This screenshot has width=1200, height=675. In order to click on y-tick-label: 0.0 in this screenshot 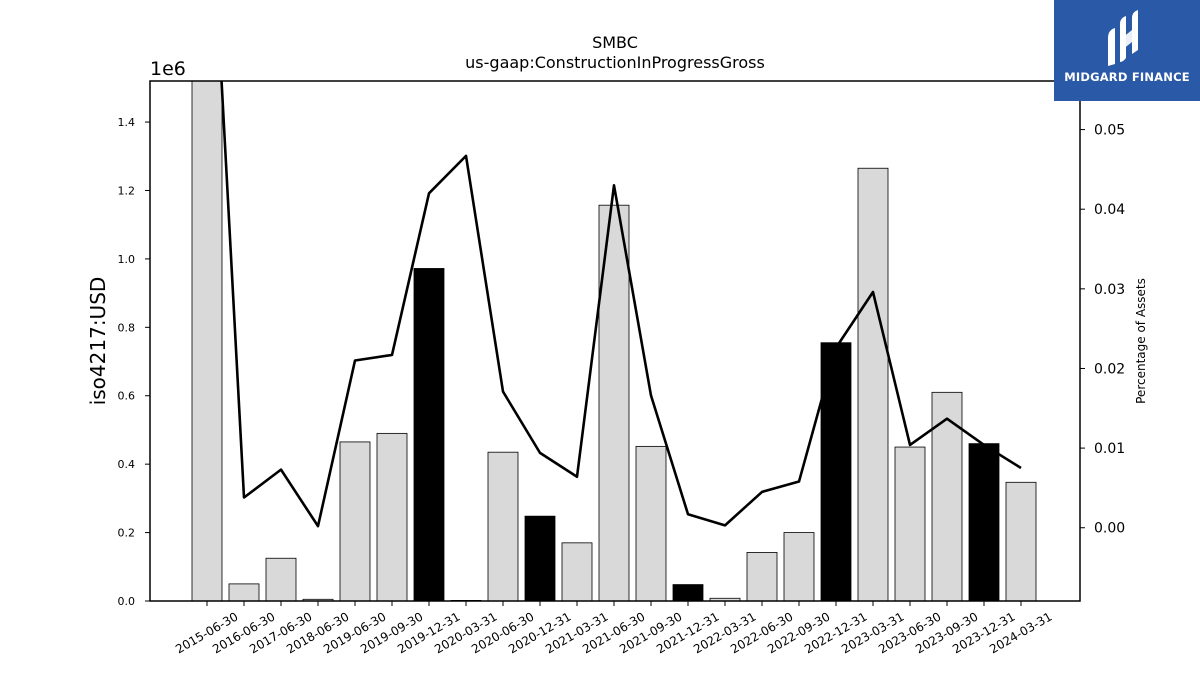, I will do `click(127, 601)`.